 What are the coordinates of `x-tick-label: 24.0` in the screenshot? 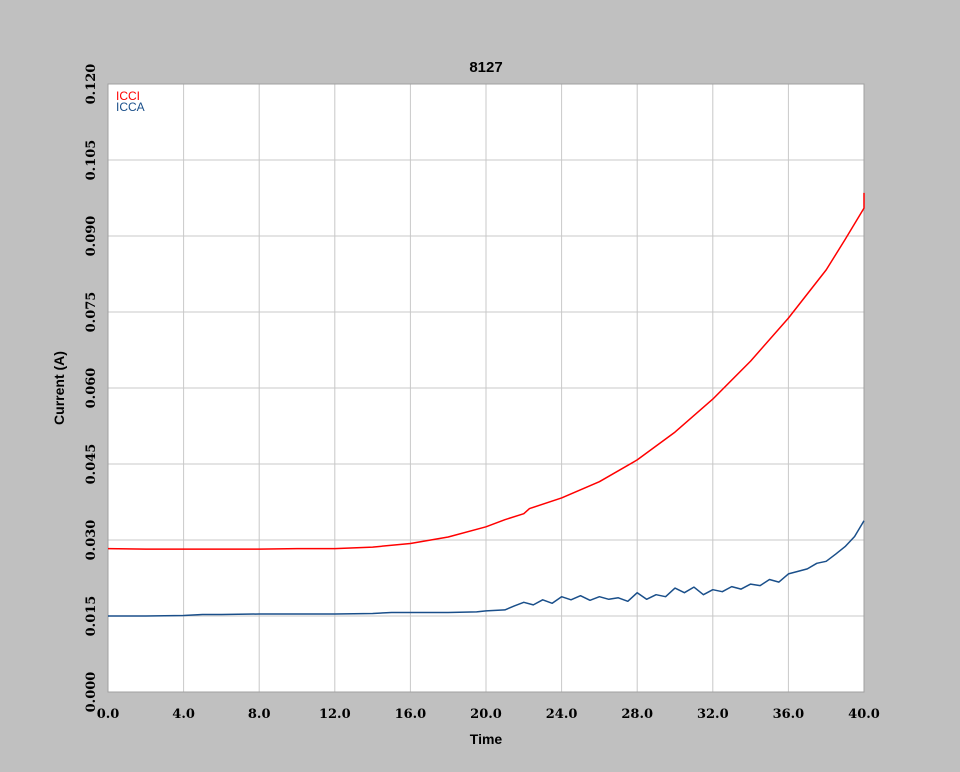 It's located at (562, 714).